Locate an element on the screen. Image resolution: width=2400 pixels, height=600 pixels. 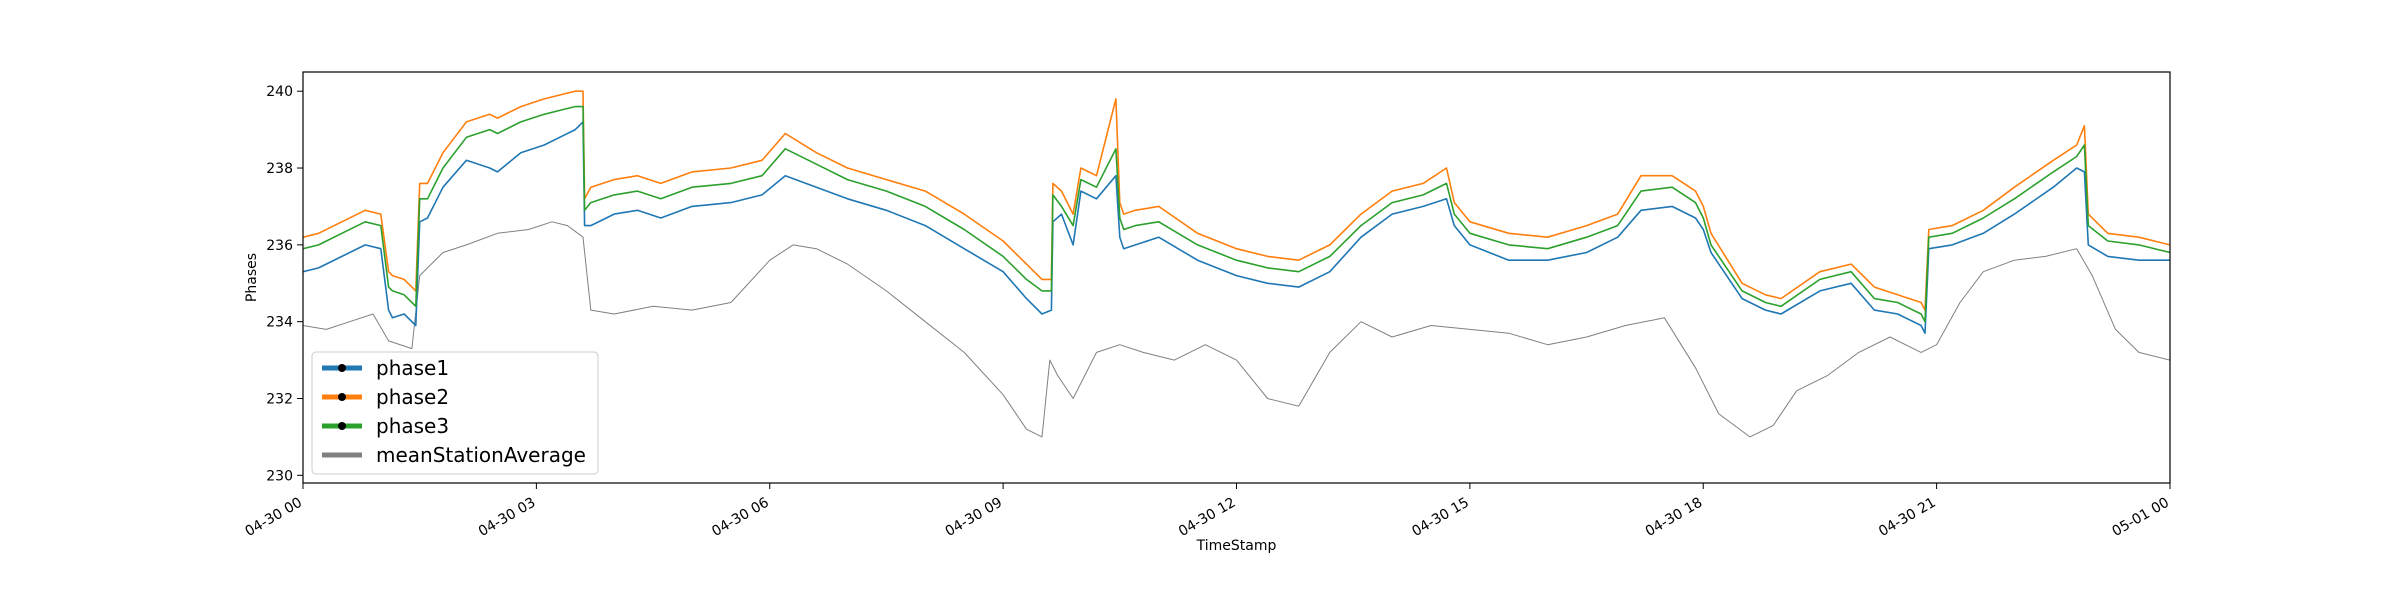
legend-marker-phase3 is located at coordinates (342, 426).